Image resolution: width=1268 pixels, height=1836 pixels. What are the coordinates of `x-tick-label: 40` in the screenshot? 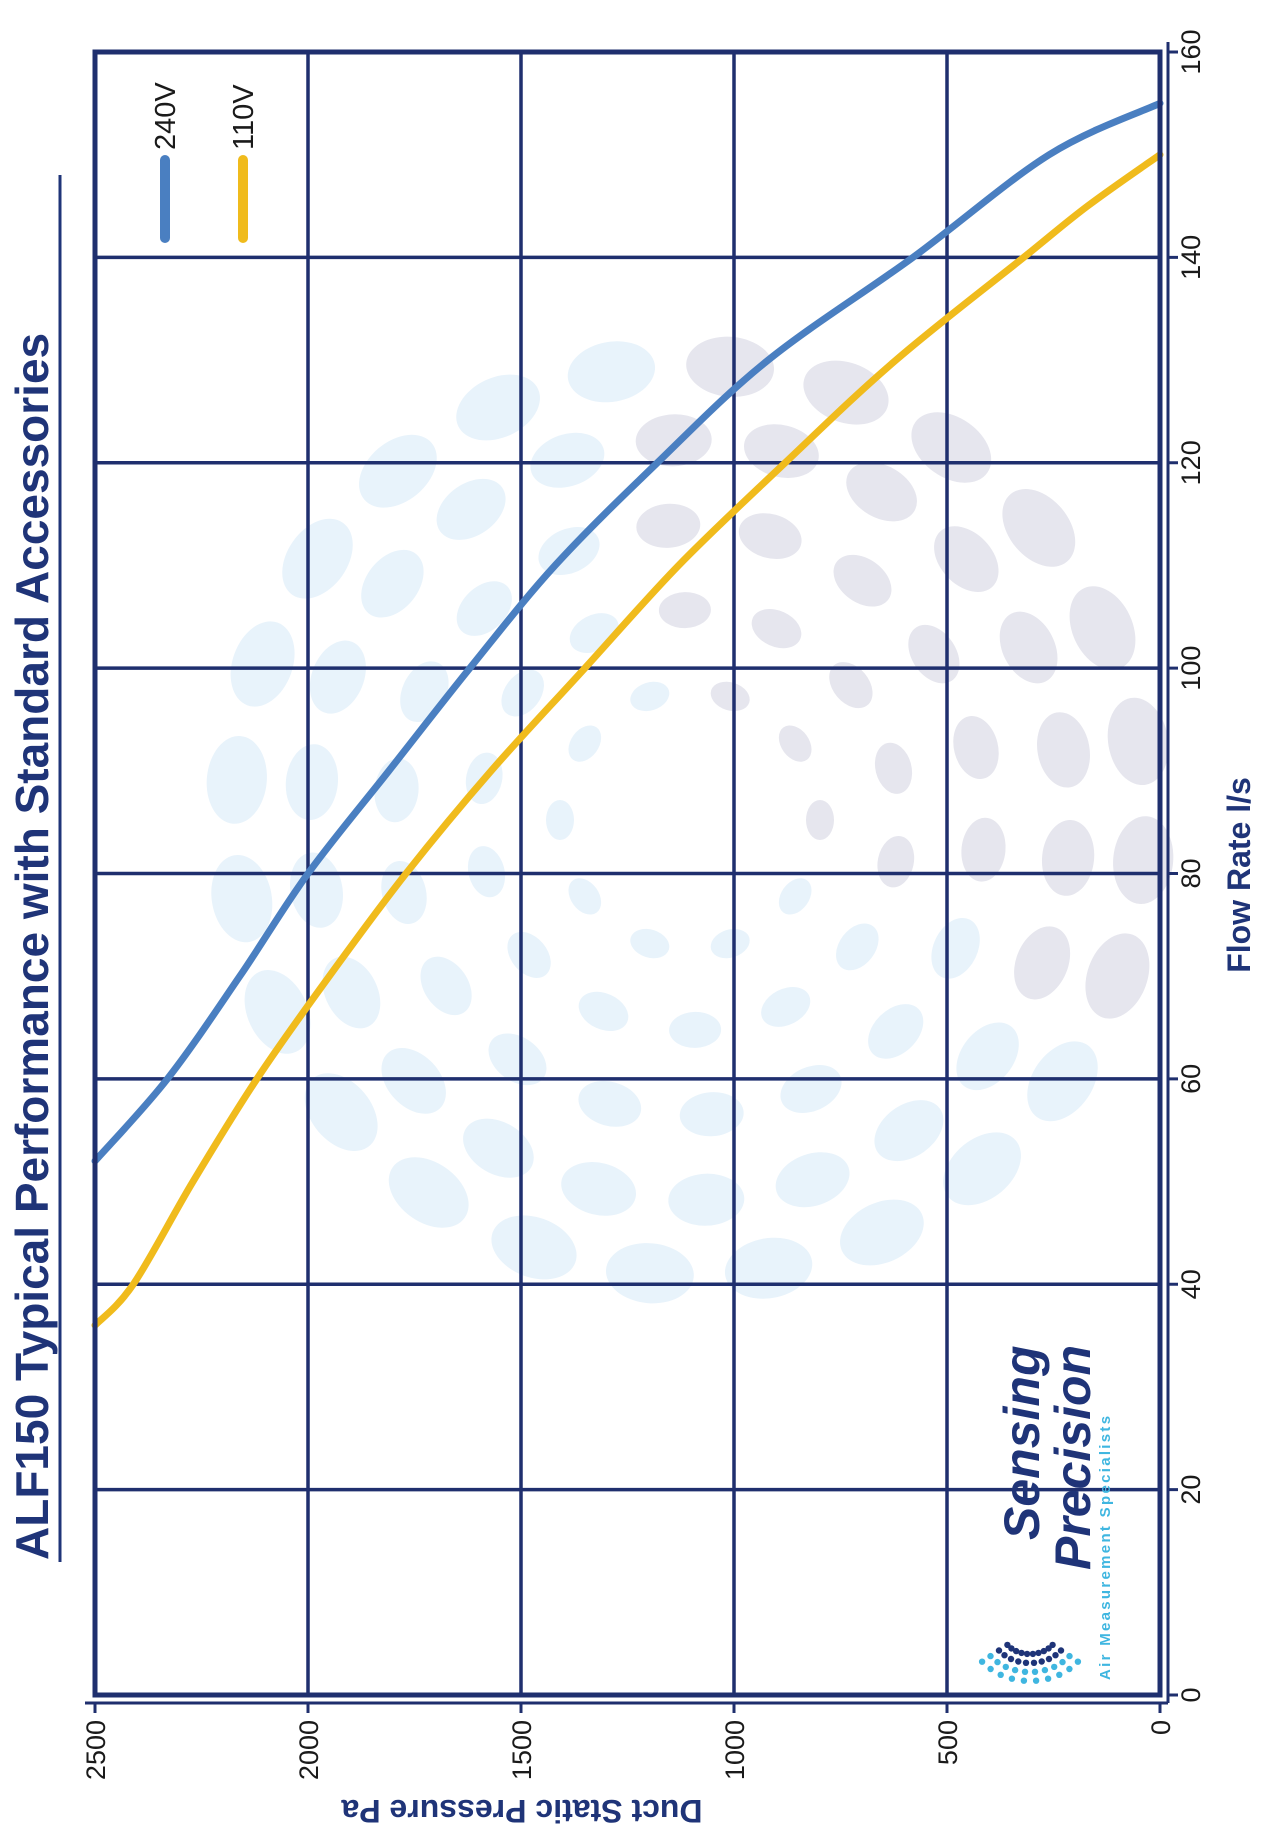 It's located at (1191, 1284).